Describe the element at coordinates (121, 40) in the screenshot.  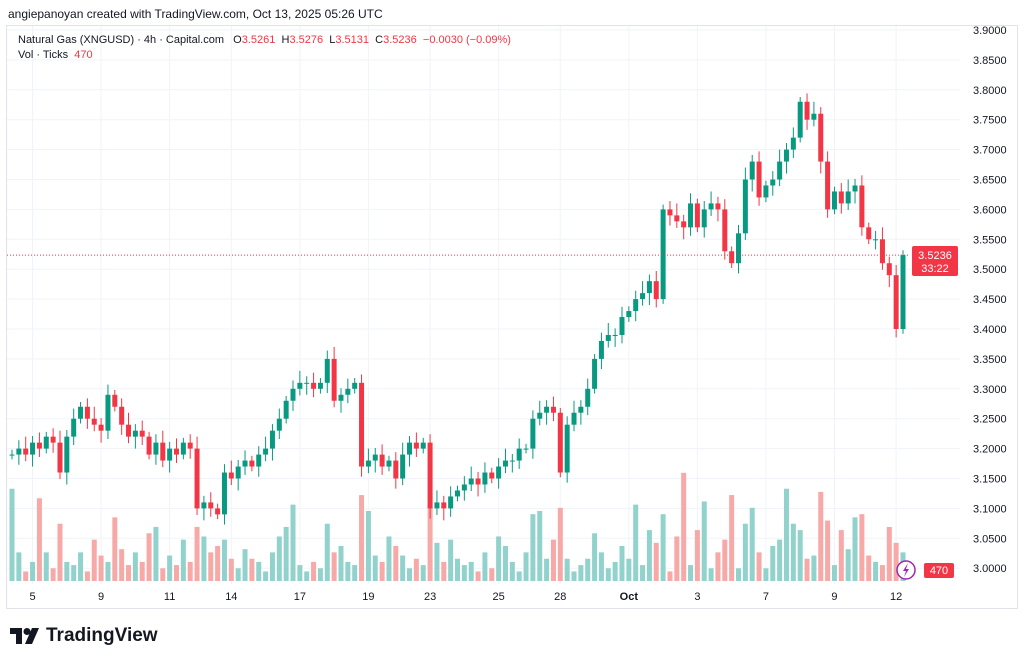
I see `symbol-label: Natural Gas (XNGUSD) · 4h · Capital.com` at that location.